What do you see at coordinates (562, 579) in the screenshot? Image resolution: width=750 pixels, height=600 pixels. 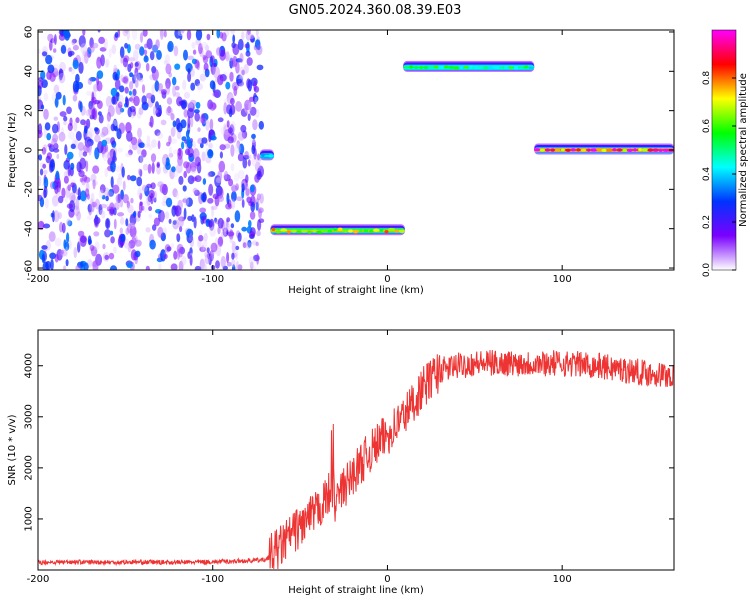 I see `snr-x-tick-label: 100` at bounding box center [562, 579].